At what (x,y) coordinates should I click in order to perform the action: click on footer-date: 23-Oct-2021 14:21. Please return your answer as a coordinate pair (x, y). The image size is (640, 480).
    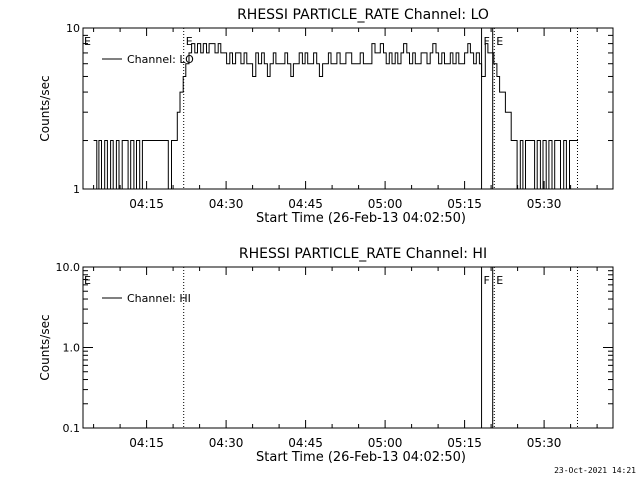
    Looking at the image, I should click on (595, 470).